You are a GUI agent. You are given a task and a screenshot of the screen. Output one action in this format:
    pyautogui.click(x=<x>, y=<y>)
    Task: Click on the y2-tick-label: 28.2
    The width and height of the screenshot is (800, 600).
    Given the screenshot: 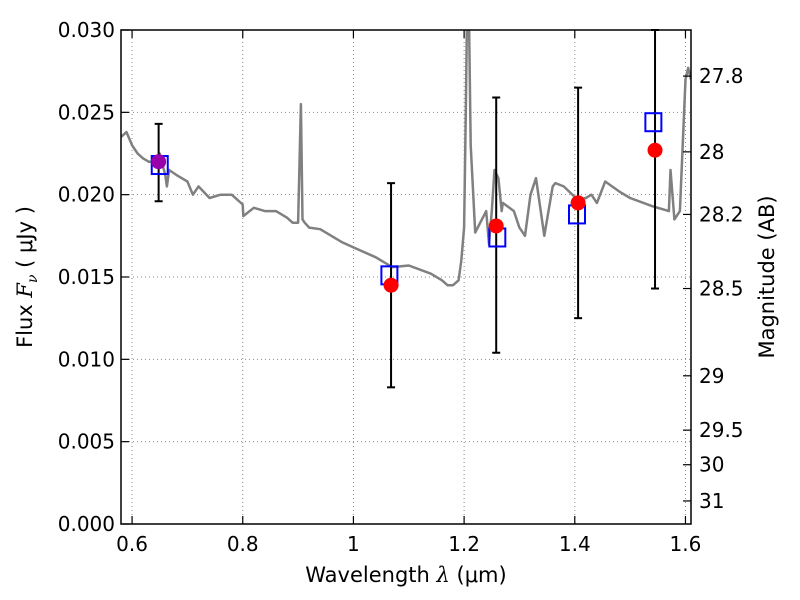 What is the action you would take?
    pyautogui.click(x=721, y=214)
    